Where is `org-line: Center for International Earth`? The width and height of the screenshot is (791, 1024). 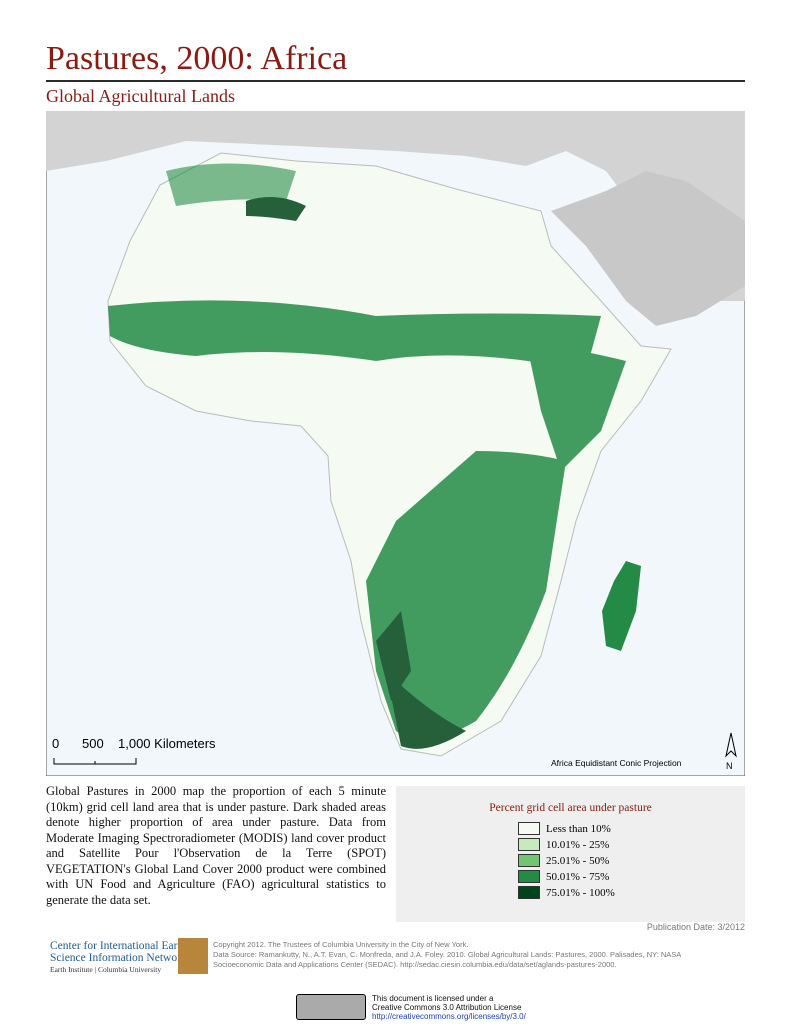
org-line: Center for International Earth is located at coordinates (118, 946).